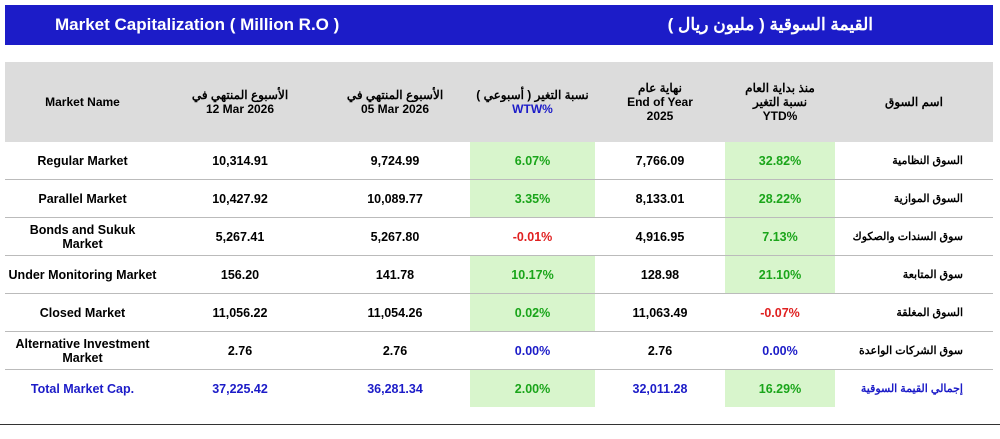 The width and height of the screenshot is (1000, 439). What do you see at coordinates (660, 116) in the screenshot?
I see `header-line: 2025` at bounding box center [660, 116].